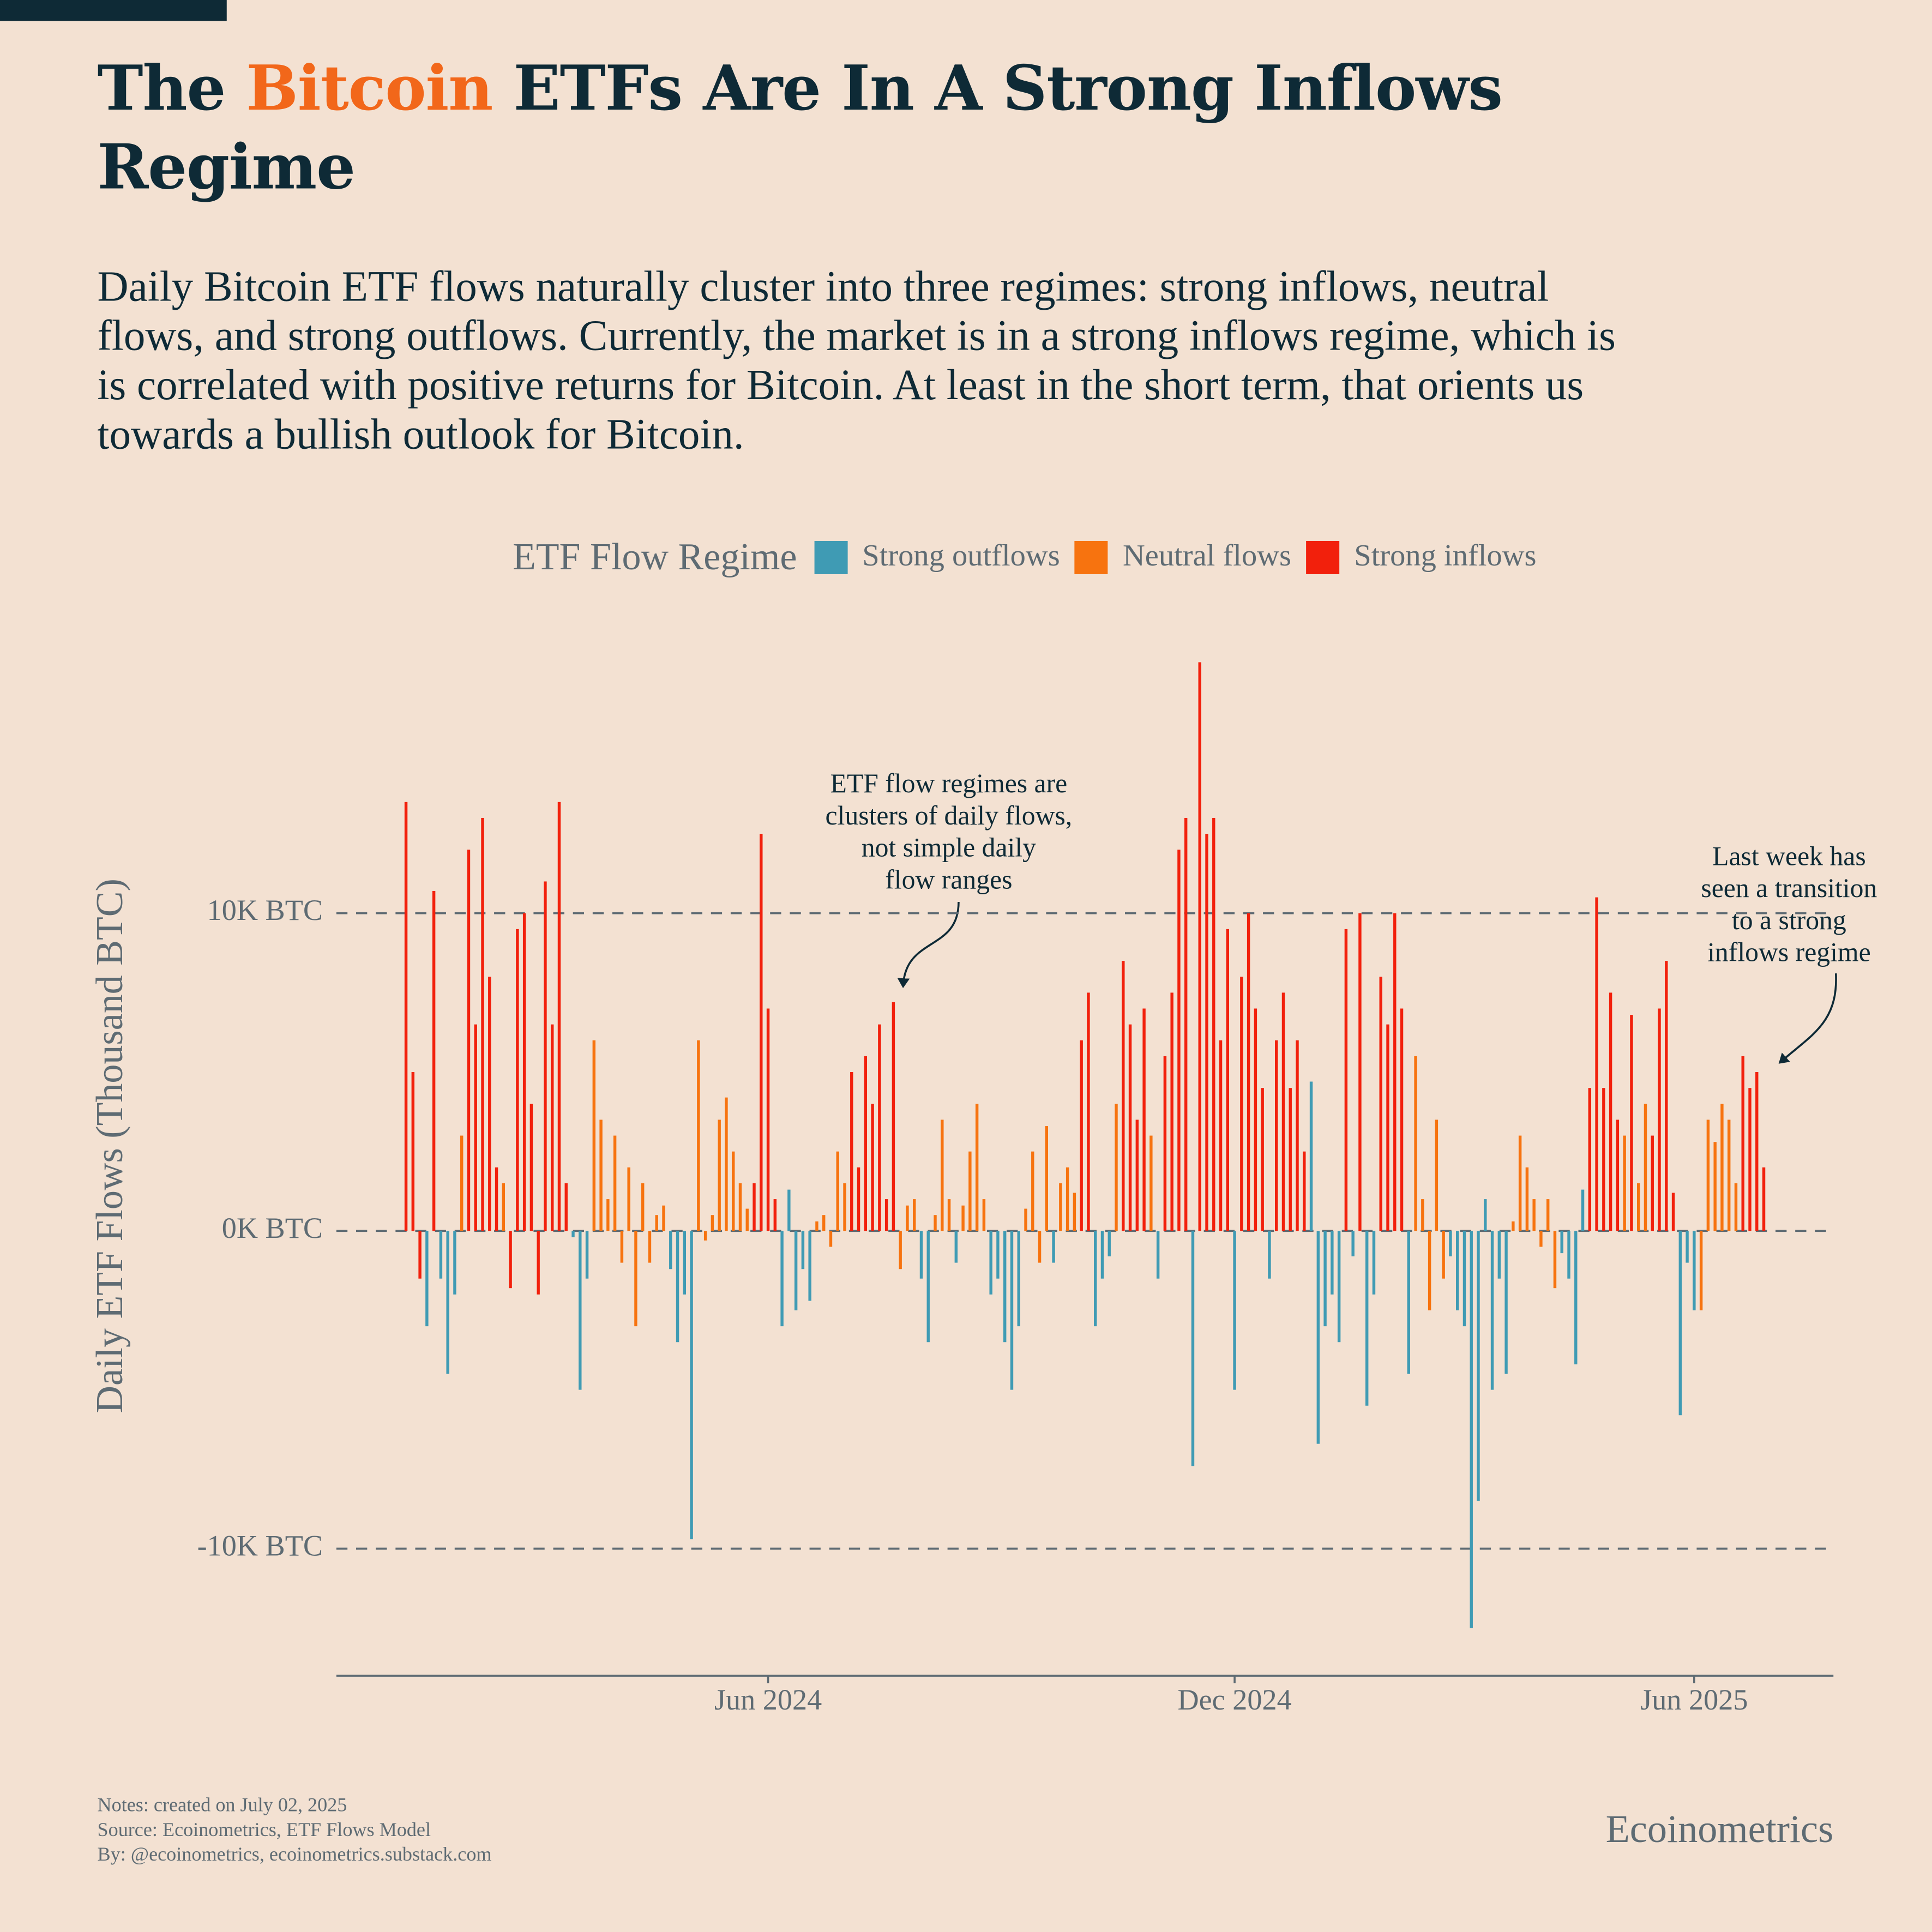 Image resolution: width=1932 pixels, height=1932 pixels. I want to click on annotation: ETF flow regimes are, so click(948, 783).